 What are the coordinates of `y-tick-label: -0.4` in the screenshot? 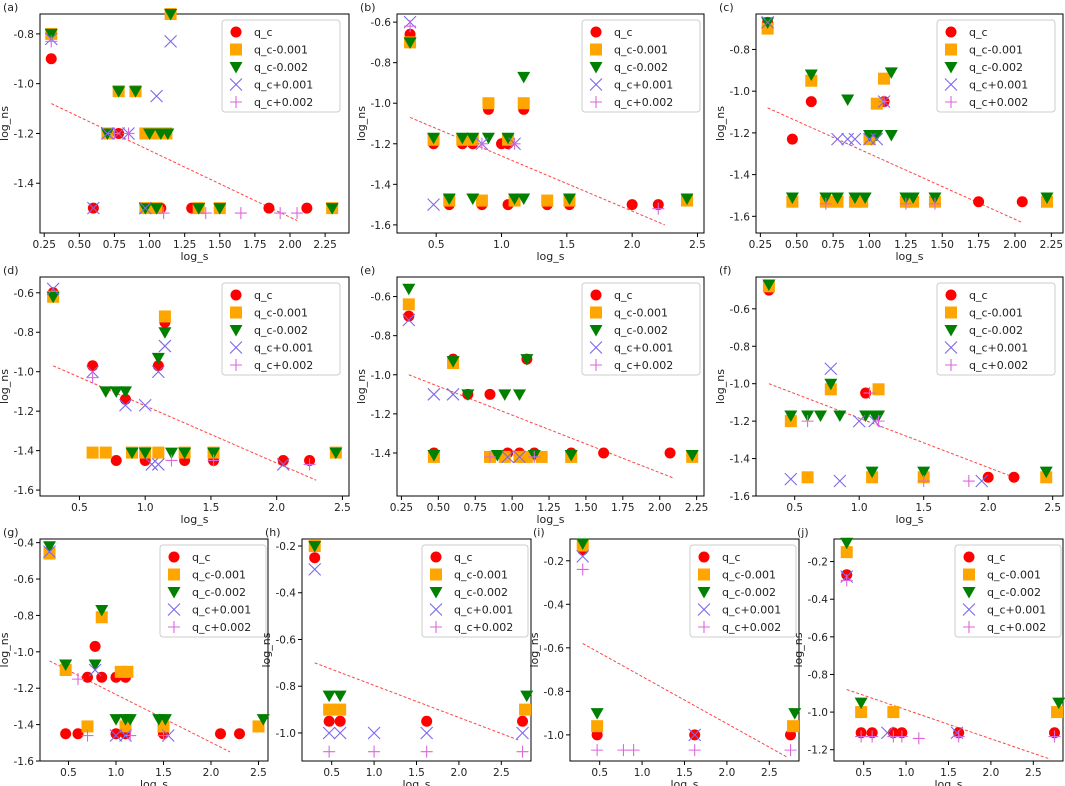 It's located at (286, 594).